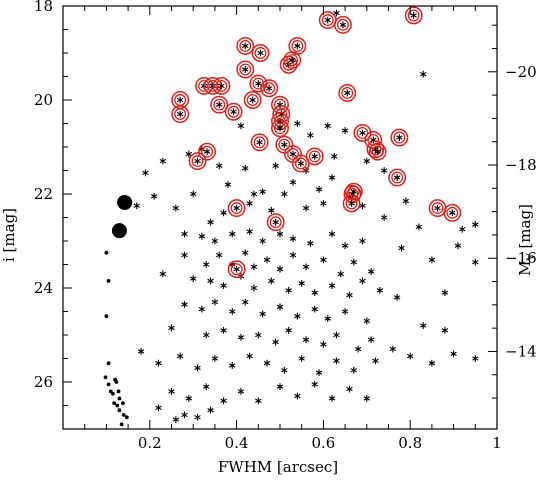 Image resolution: width=544 pixels, height=480 pixels. I want to click on right-tick-label: −14, so click(521, 351).